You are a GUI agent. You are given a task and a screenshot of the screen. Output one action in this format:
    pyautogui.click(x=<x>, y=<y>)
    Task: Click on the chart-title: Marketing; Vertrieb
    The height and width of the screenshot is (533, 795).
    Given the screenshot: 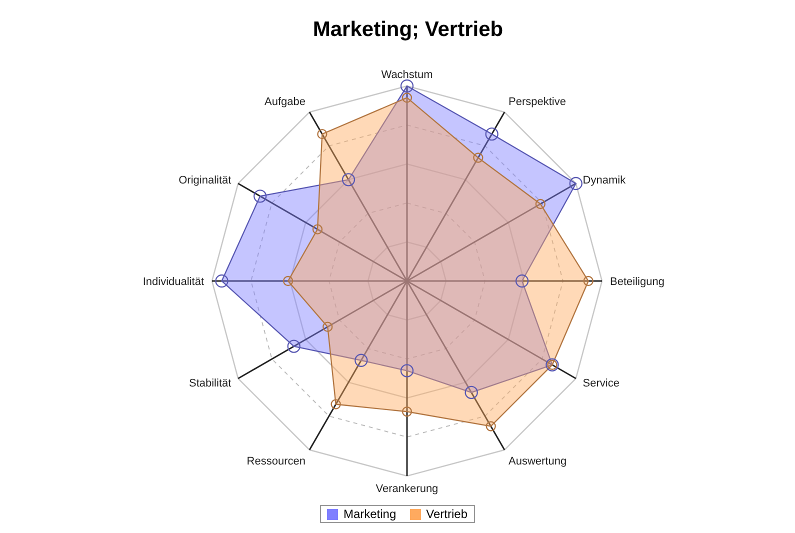 What is the action you would take?
    pyautogui.click(x=408, y=30)
    